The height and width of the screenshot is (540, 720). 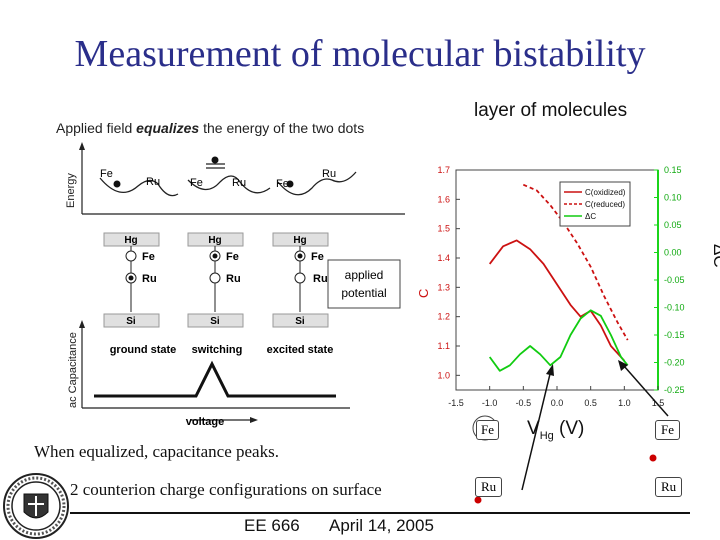 What do you see at coordinates (673, 198) in the screenshot?
I see `y-right-tick-label: 0.10` at bounding box center [673, 198].